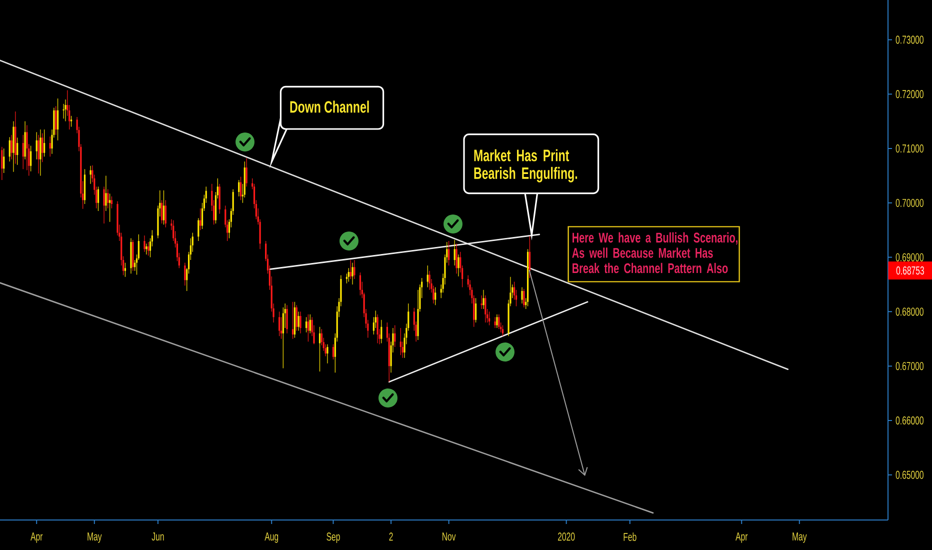 The width and height of the screenshot is (932, 550). I want to click on y-tick-label: 0.70000, so click(910, 202).